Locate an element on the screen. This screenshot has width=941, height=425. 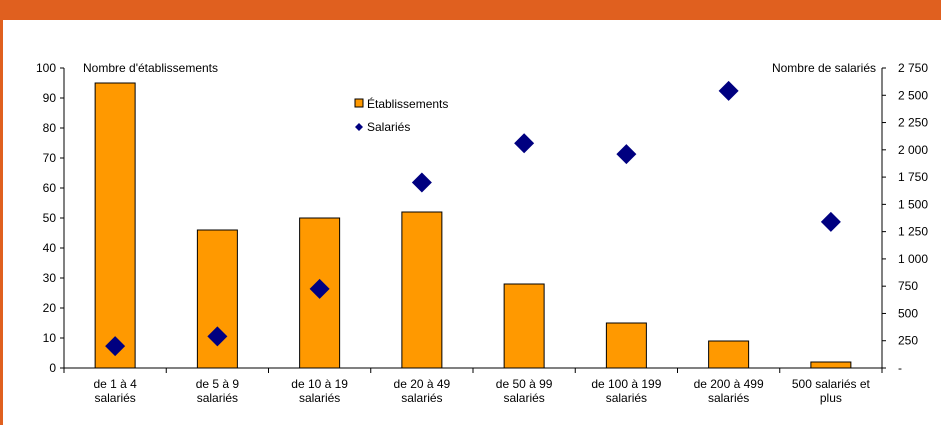
left-tick-label: 40 is located at coordinates (50, 248).